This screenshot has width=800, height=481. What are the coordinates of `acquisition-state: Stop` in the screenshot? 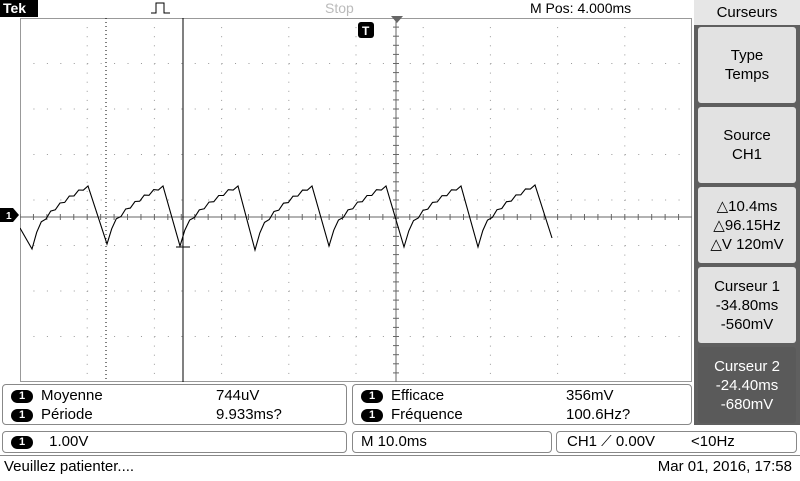 It's located at (339, 8).